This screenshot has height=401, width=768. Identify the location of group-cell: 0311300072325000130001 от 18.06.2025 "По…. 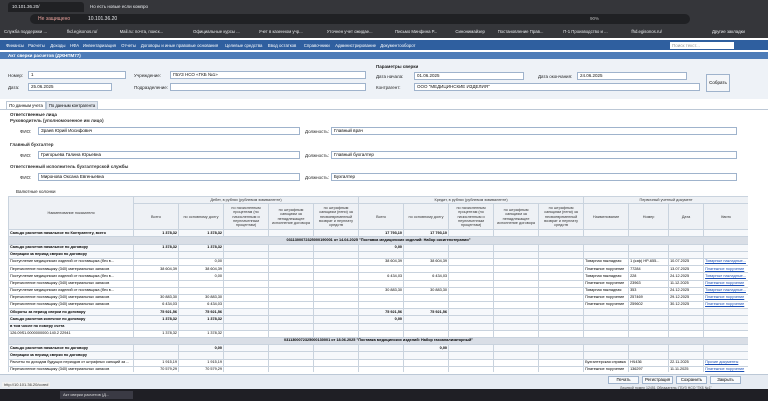
(378, 341).